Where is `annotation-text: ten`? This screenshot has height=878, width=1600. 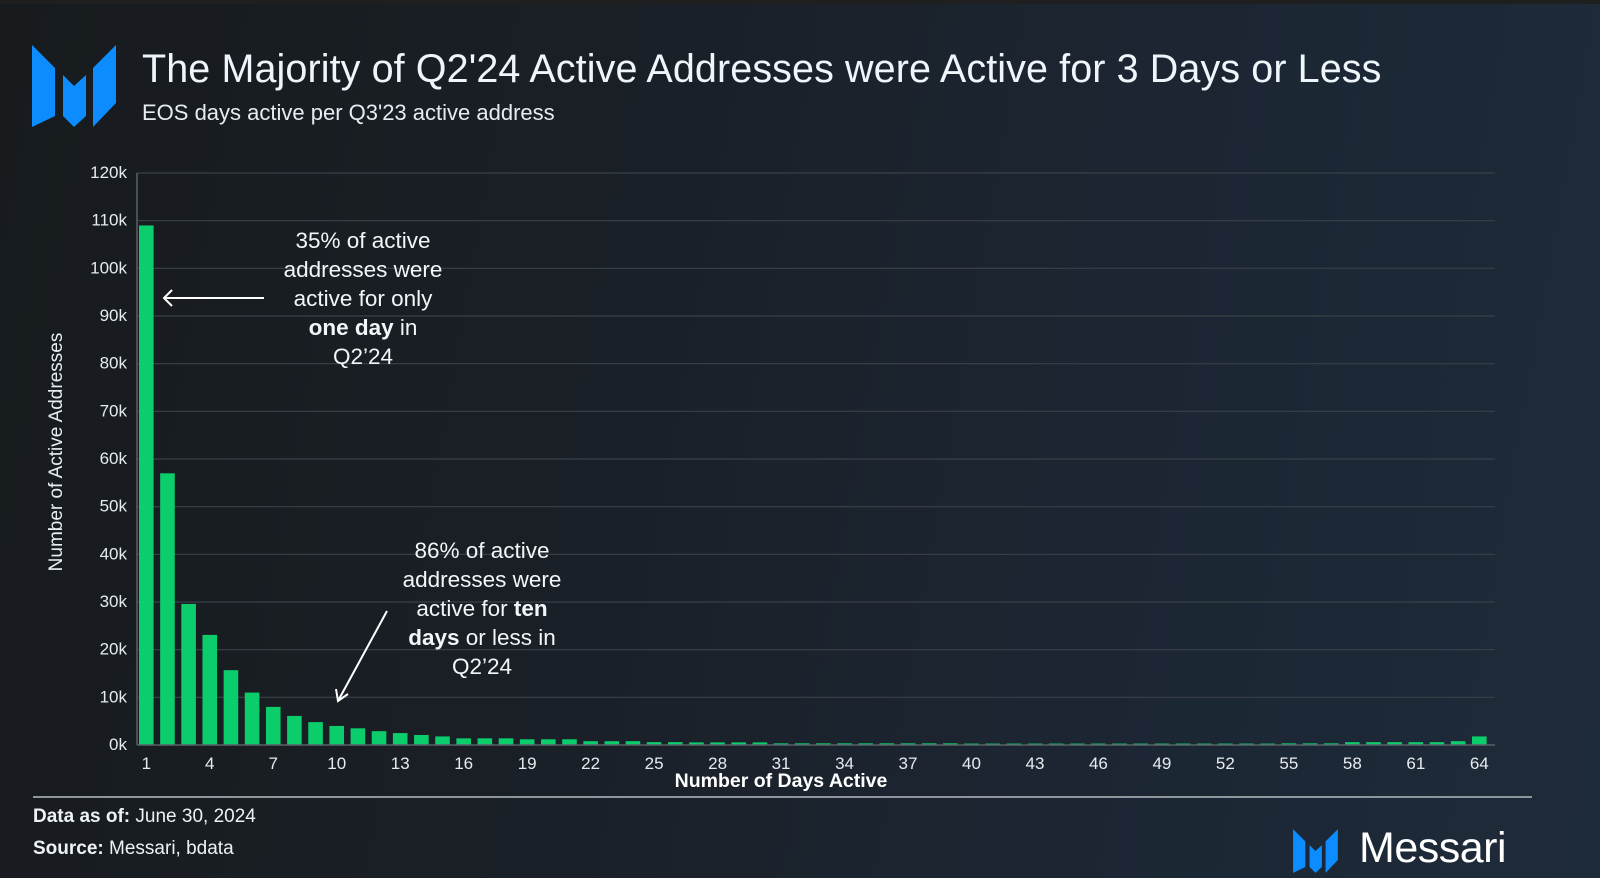
annotation-text: ten is located at coordinates (530, 608).